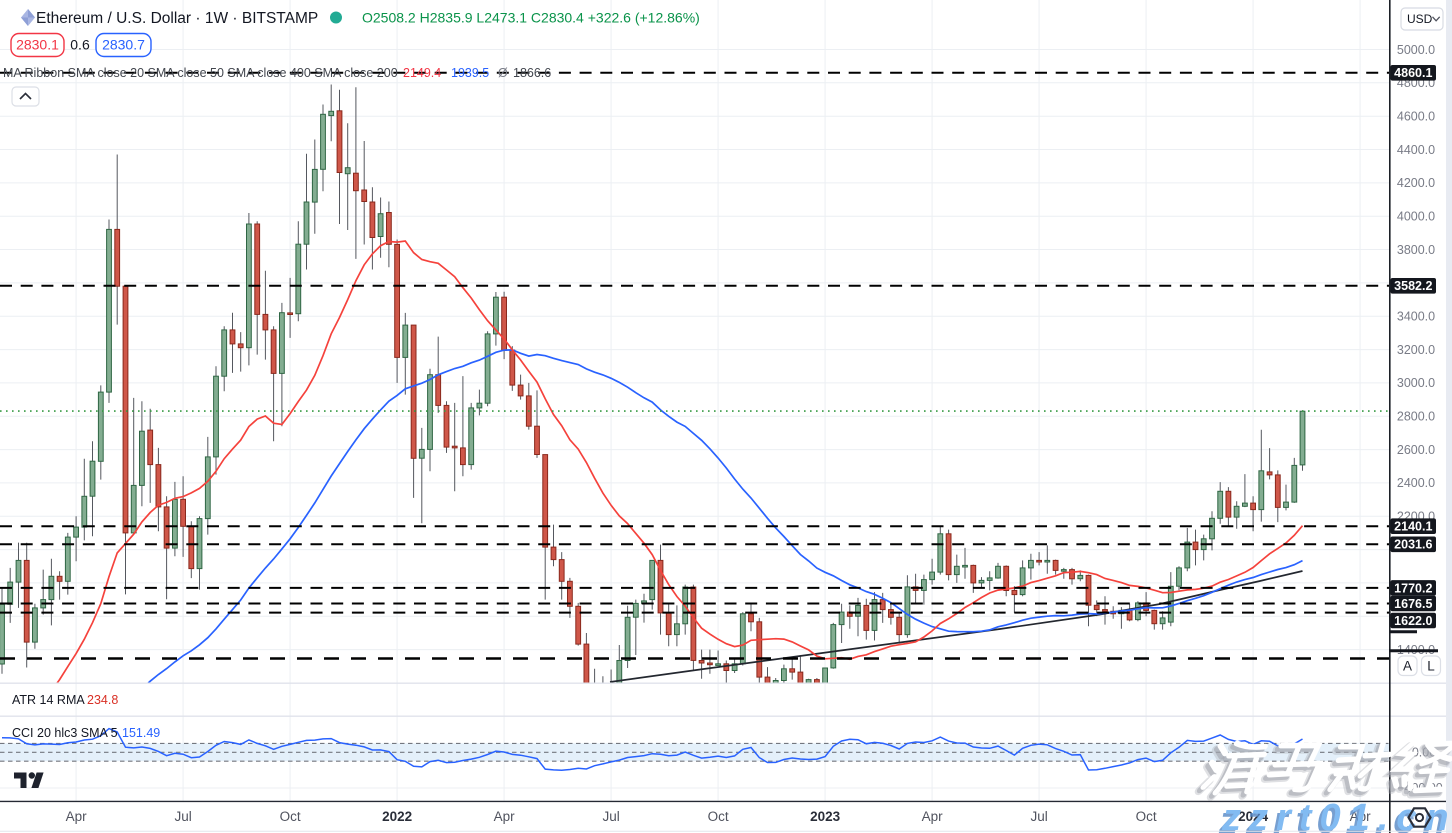 Image resolution: width=1452 pixels, height=833 pixels. What do you see at coordinates (1416, 117) in the screenshot?
I see `svg-text: 4600.0` at bounding box center [1416, 117].